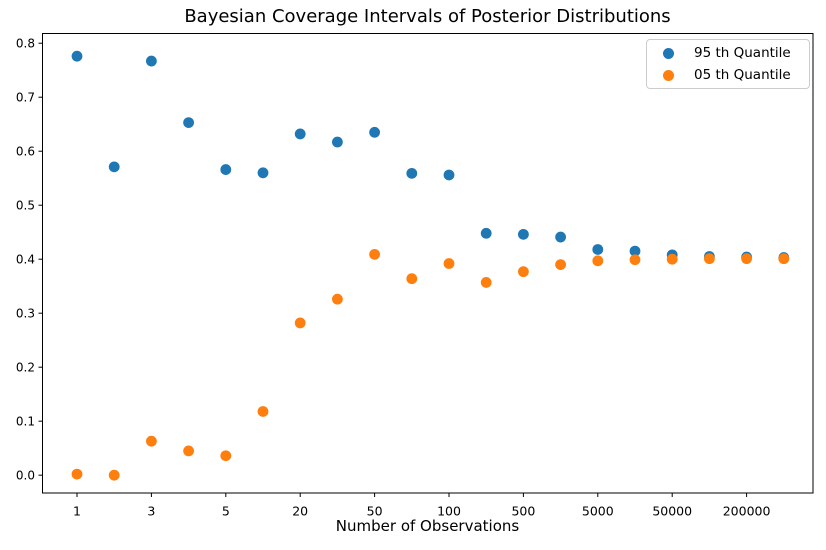  I want to click on legend-label-05th: 05 th Quantile, so click(742, 75).